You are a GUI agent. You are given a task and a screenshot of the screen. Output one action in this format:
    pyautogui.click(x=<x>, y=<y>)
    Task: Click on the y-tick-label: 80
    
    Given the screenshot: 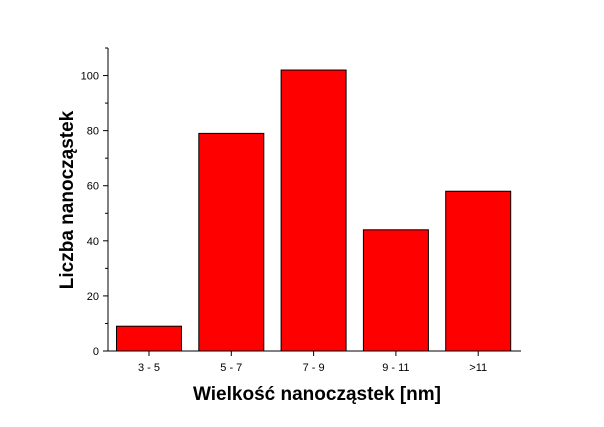 What is the action you would take?
    pyautogui.click(x=93, y=132)
    